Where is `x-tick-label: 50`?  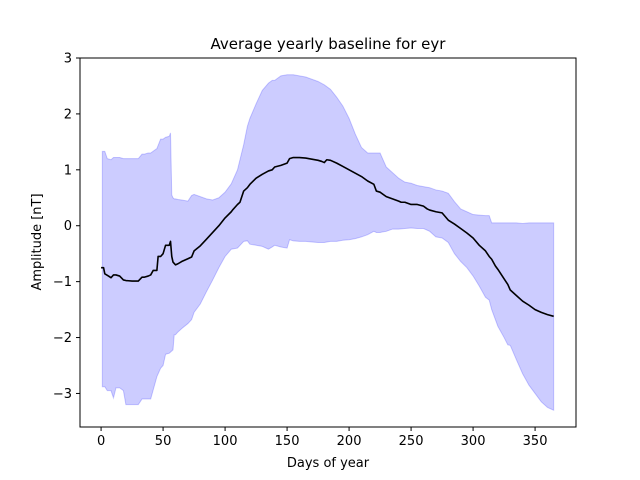 x-tick-label: 50 is located at coordinates (163, 441).